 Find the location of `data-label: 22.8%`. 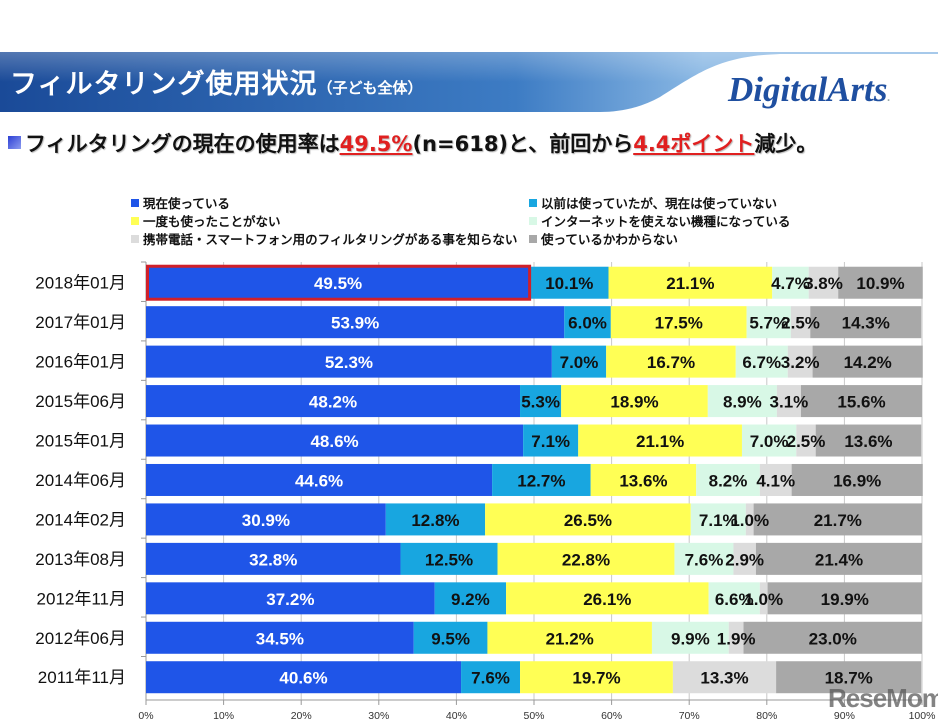

data-label: 22.8% is located at coordinates (586, 559).